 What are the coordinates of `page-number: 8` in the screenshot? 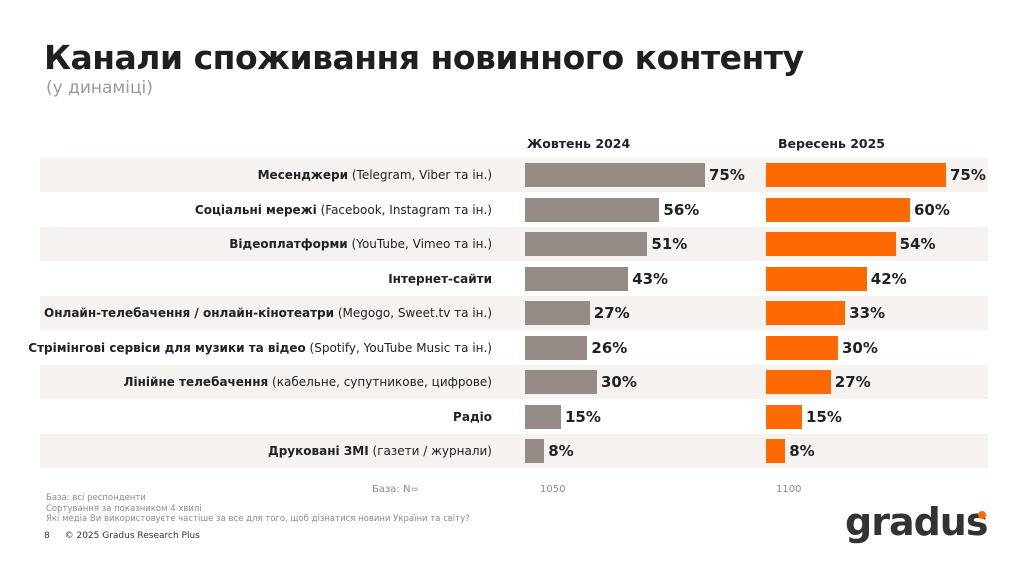 It's located at (47, 536).